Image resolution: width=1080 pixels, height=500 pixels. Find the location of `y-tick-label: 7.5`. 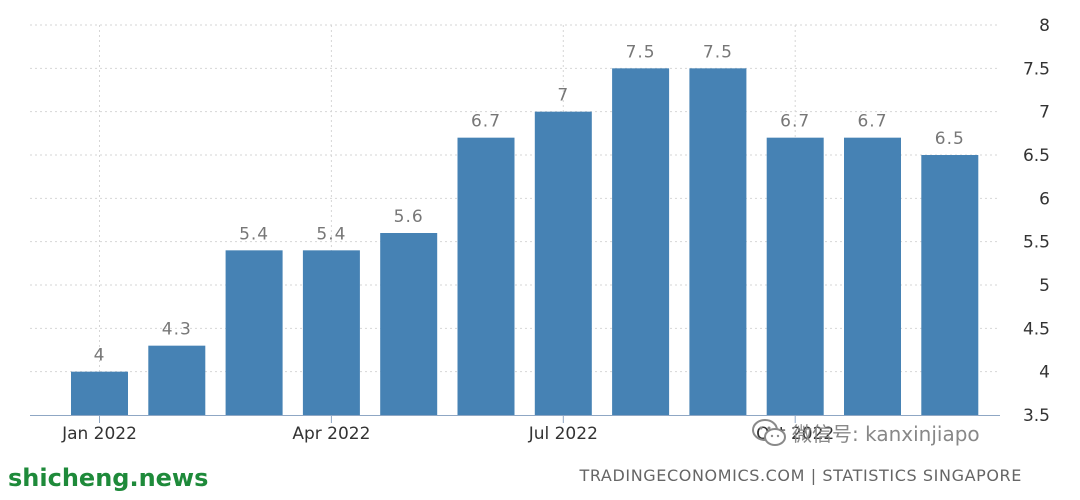

y-tick-label: 7.5 is located at coordinates (1036, 69).